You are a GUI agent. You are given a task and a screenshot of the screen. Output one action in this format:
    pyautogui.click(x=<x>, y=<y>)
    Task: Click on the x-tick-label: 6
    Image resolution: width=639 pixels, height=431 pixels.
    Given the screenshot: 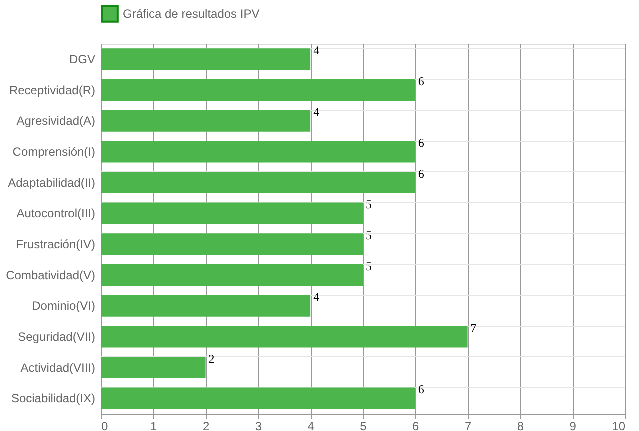 What is the action you would take?
    pyautogui.click(x=416, y=425)
    